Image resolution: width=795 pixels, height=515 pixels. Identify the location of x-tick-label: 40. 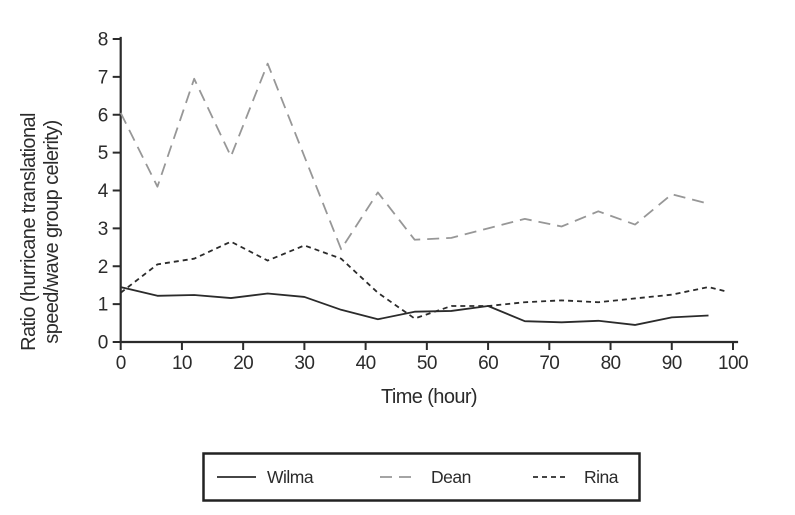
(366, 363).